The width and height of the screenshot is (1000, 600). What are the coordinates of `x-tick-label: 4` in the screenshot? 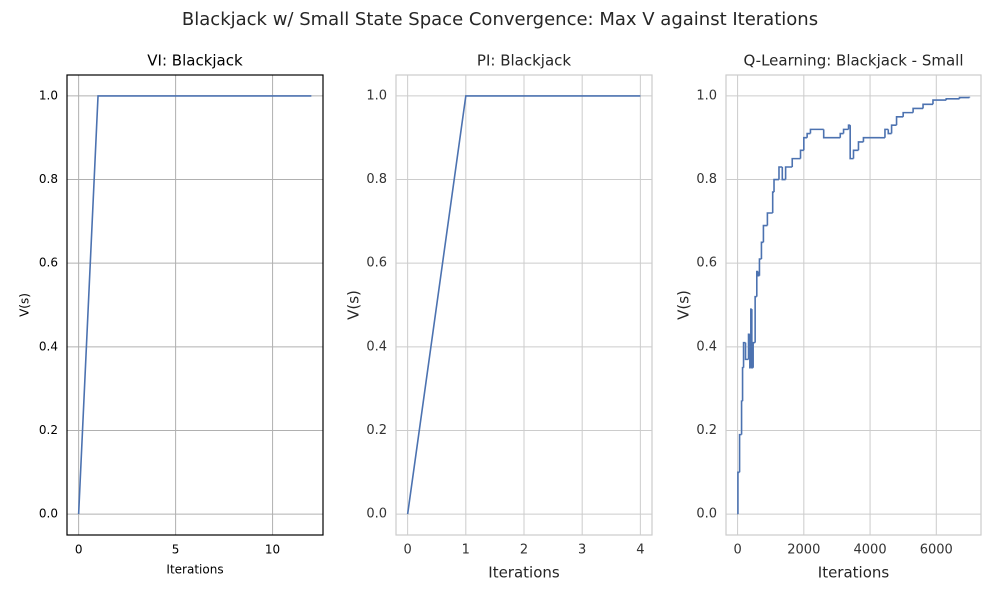 It's located at (640, 550).